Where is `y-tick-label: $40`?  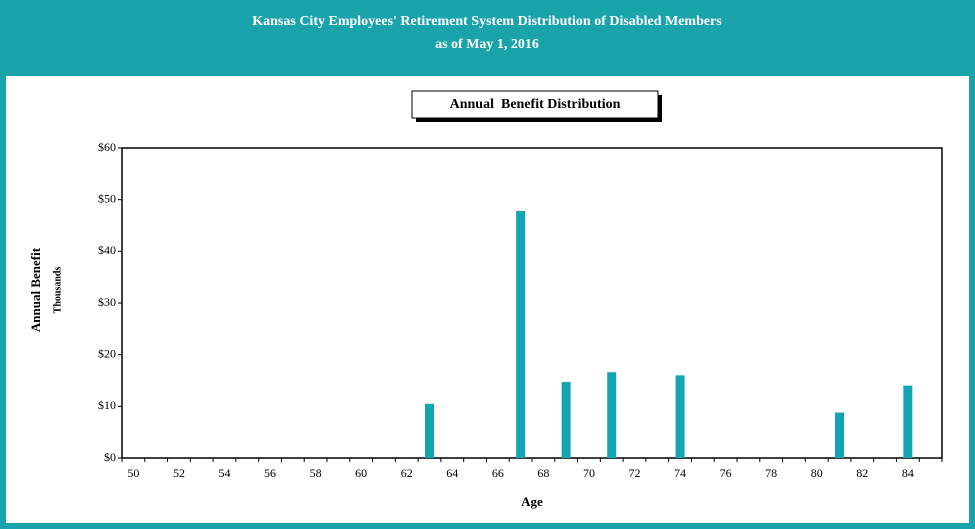 y-tick-label: $40 is located at coordinates (107, 250).